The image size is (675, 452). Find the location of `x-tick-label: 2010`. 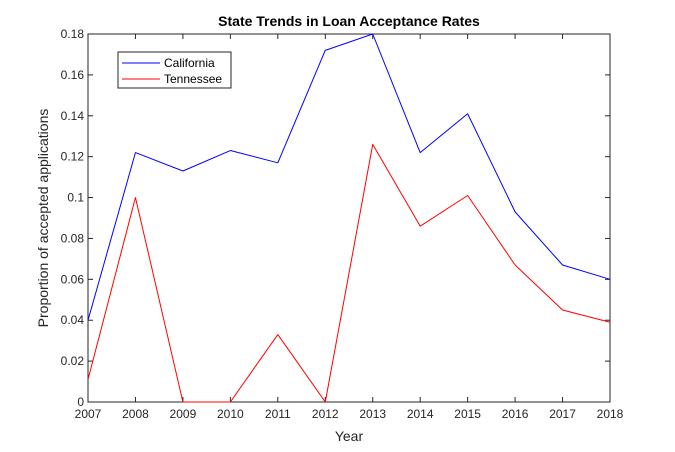

x-tick-label: 2010 is located at coordinates (230, 414).